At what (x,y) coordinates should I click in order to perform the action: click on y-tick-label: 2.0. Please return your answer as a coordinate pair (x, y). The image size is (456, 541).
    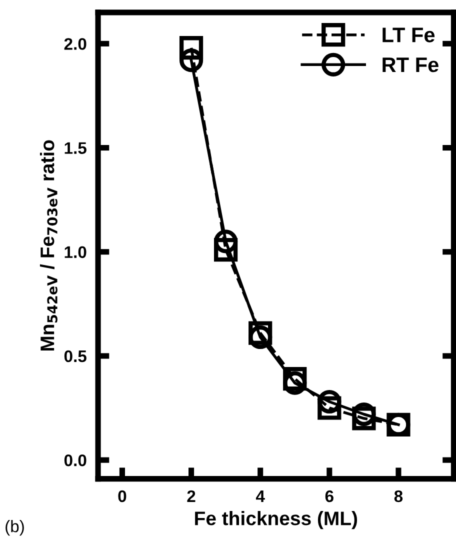
    Looking at the image, I should click on (75, 44).